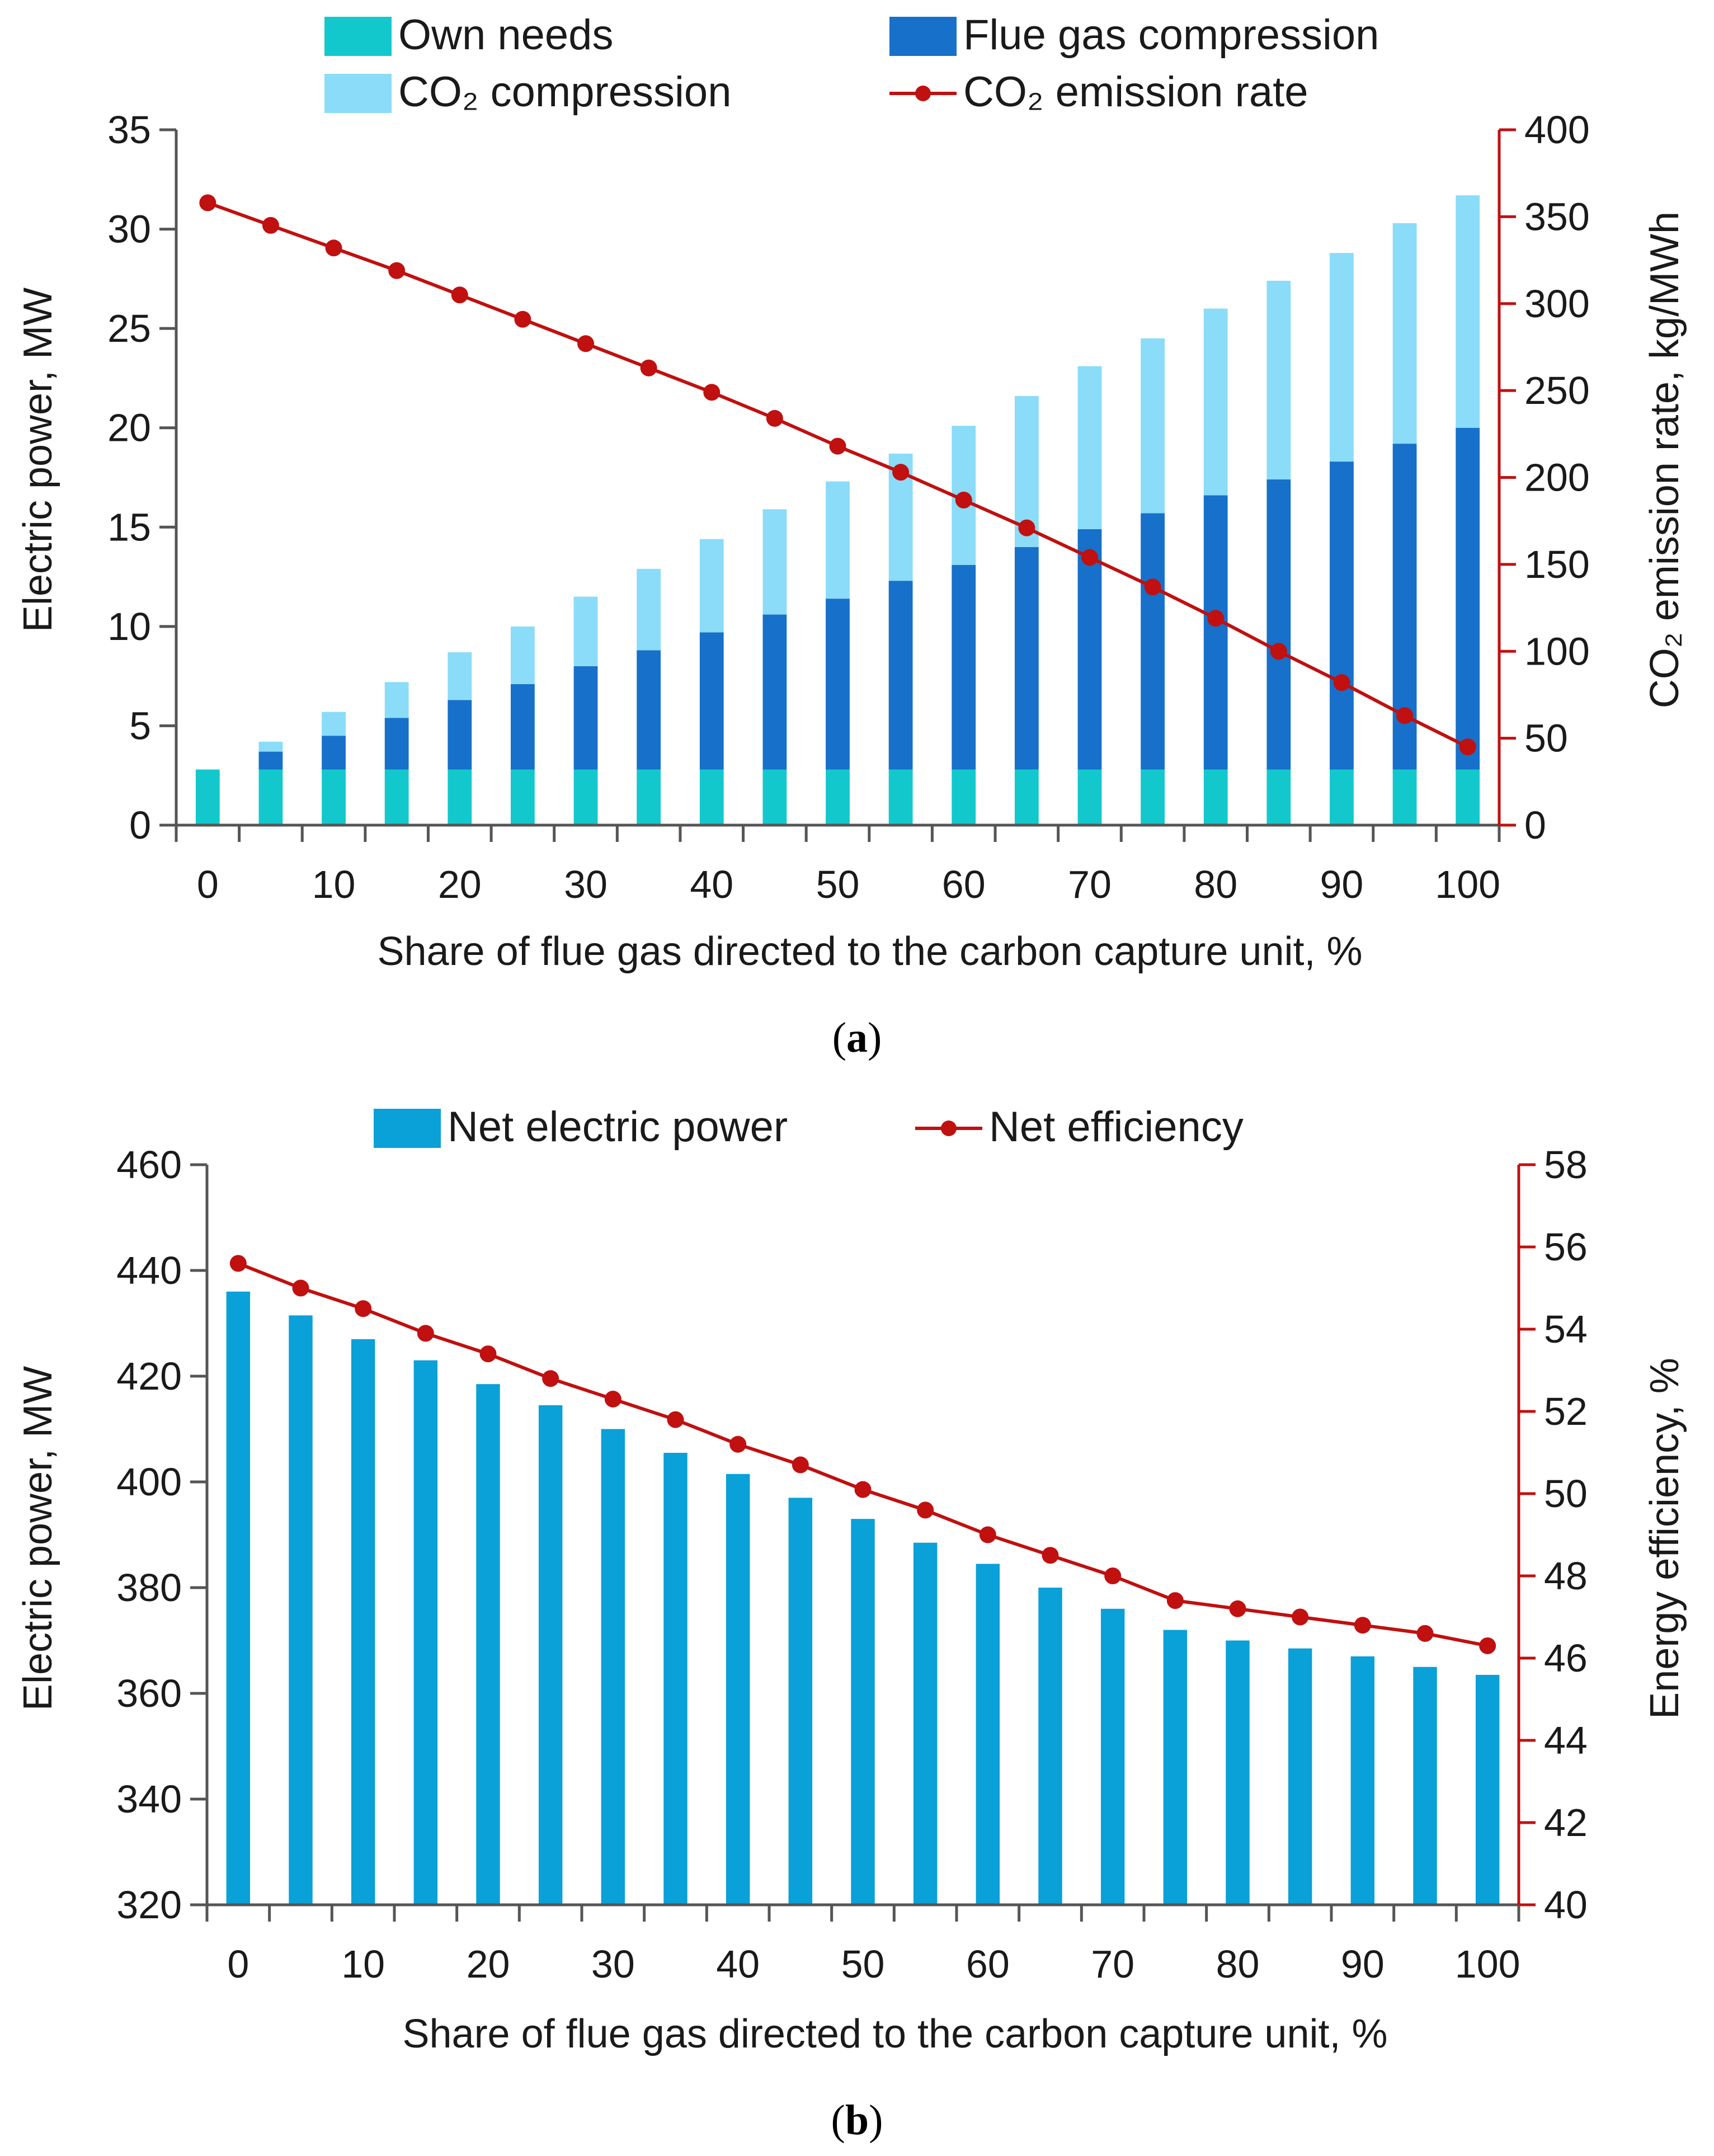 This screenshot has height=2156, width=1714. I want to click on y-tick-label-a-35: 35, so click(129, 130).